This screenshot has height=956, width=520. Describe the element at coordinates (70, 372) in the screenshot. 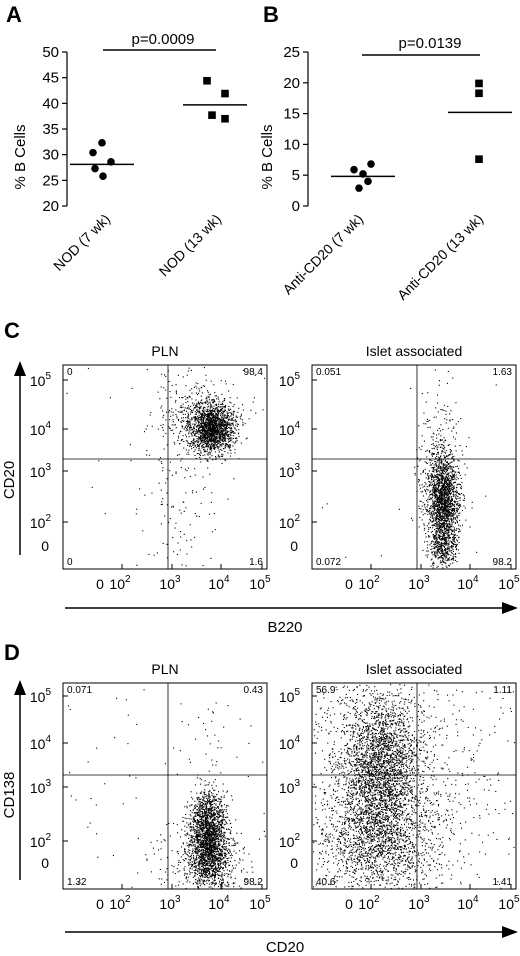

I see `panel-c-left-quadrant-tl: 0` at that location.